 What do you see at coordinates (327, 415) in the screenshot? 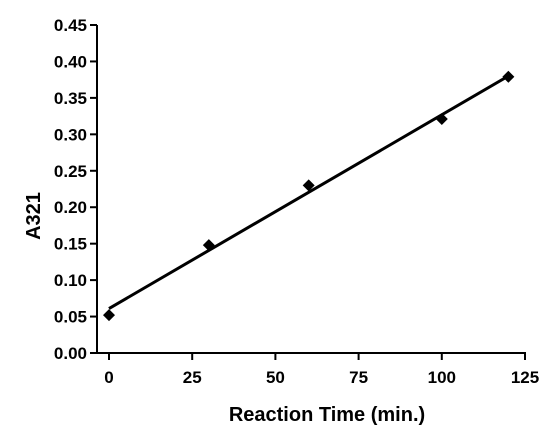
I see `x-axis-title: Reaction Time (min.)` at bounding box center [327, 415].